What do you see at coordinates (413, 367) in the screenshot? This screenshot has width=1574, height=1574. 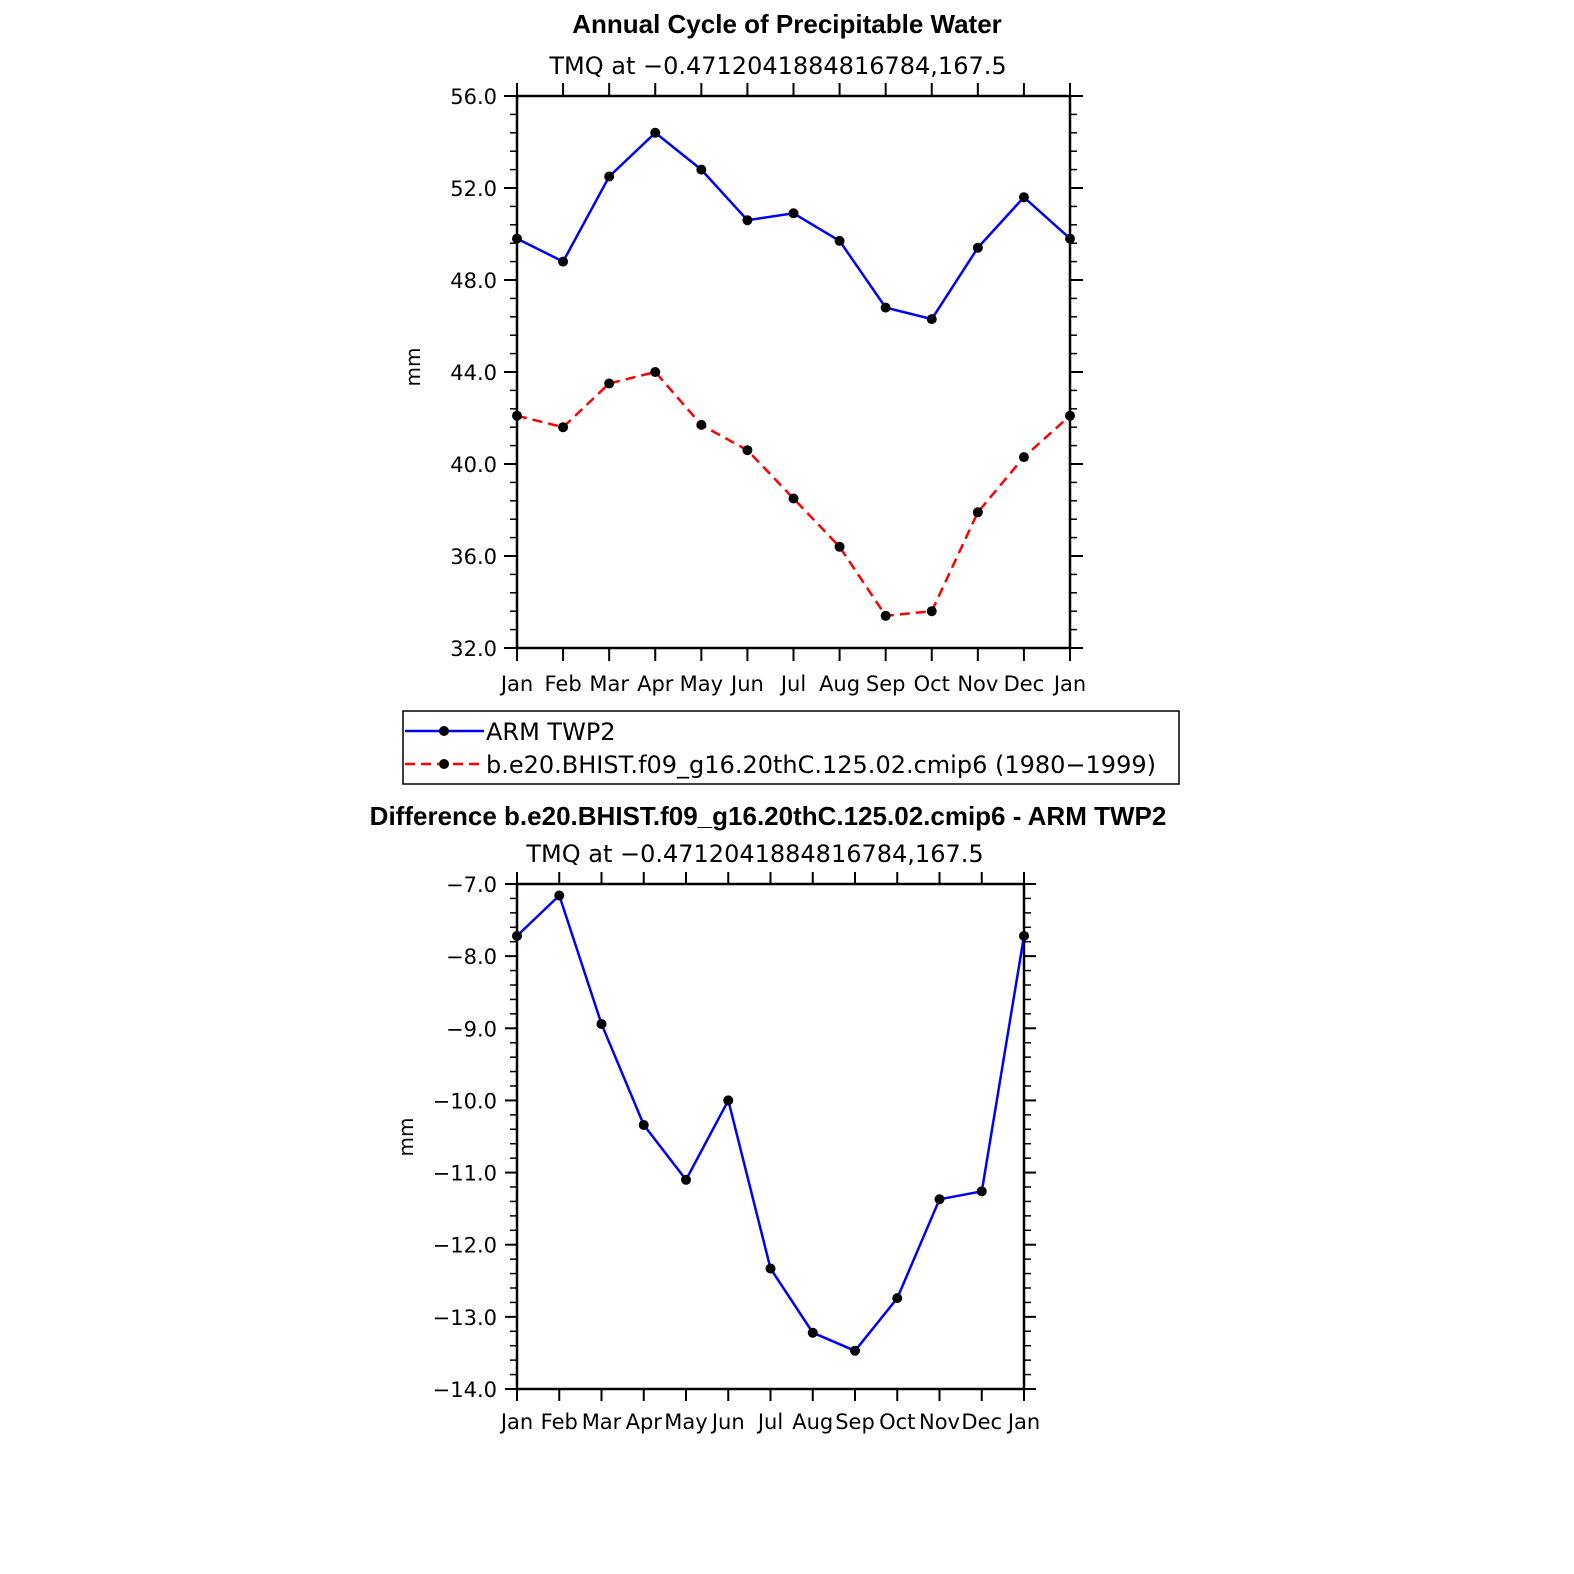 I see `panel1-y-axis-label: mm` at bounding box center [413, 367].